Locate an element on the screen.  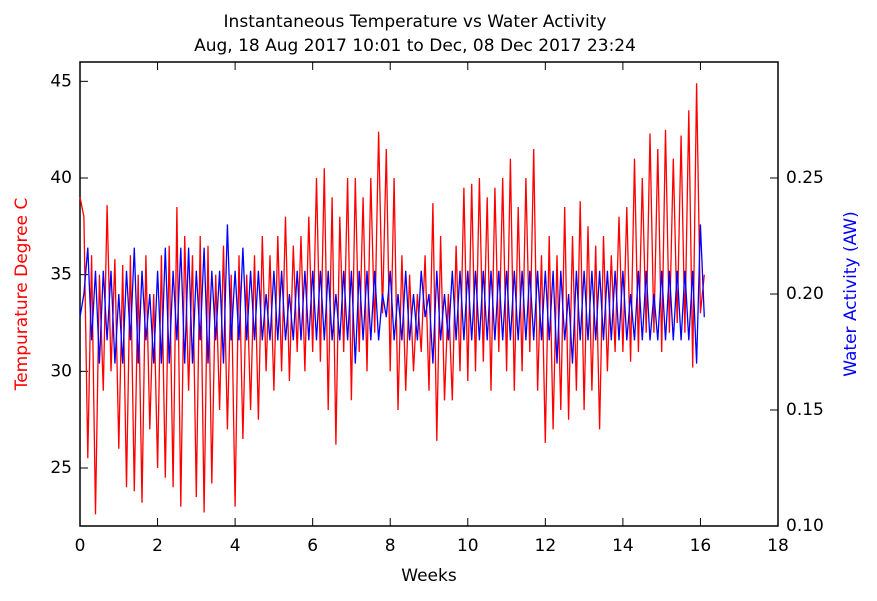
y2-tick-label: 0.25 is located at coordinates (805, 178).